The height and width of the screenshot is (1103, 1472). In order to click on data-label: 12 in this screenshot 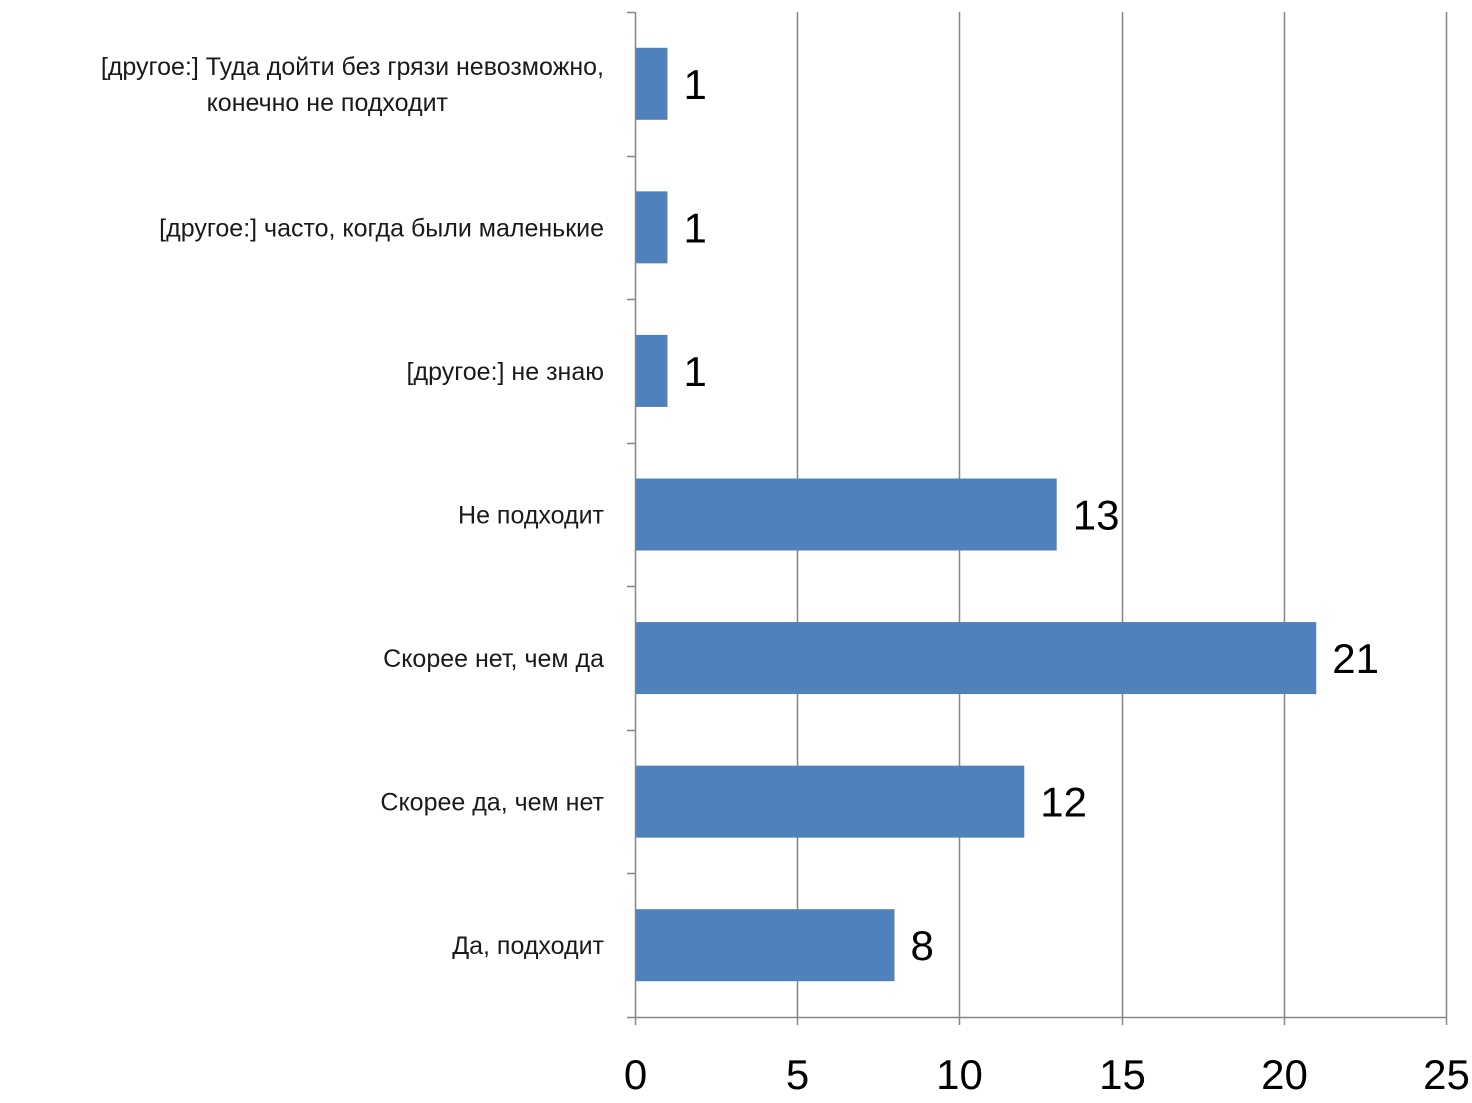, I will do `click(1063, 802)`.